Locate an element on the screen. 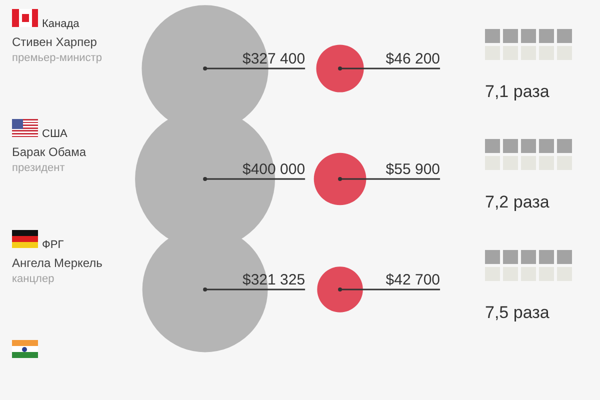  category-label: США is located at coordinates (55, 134).